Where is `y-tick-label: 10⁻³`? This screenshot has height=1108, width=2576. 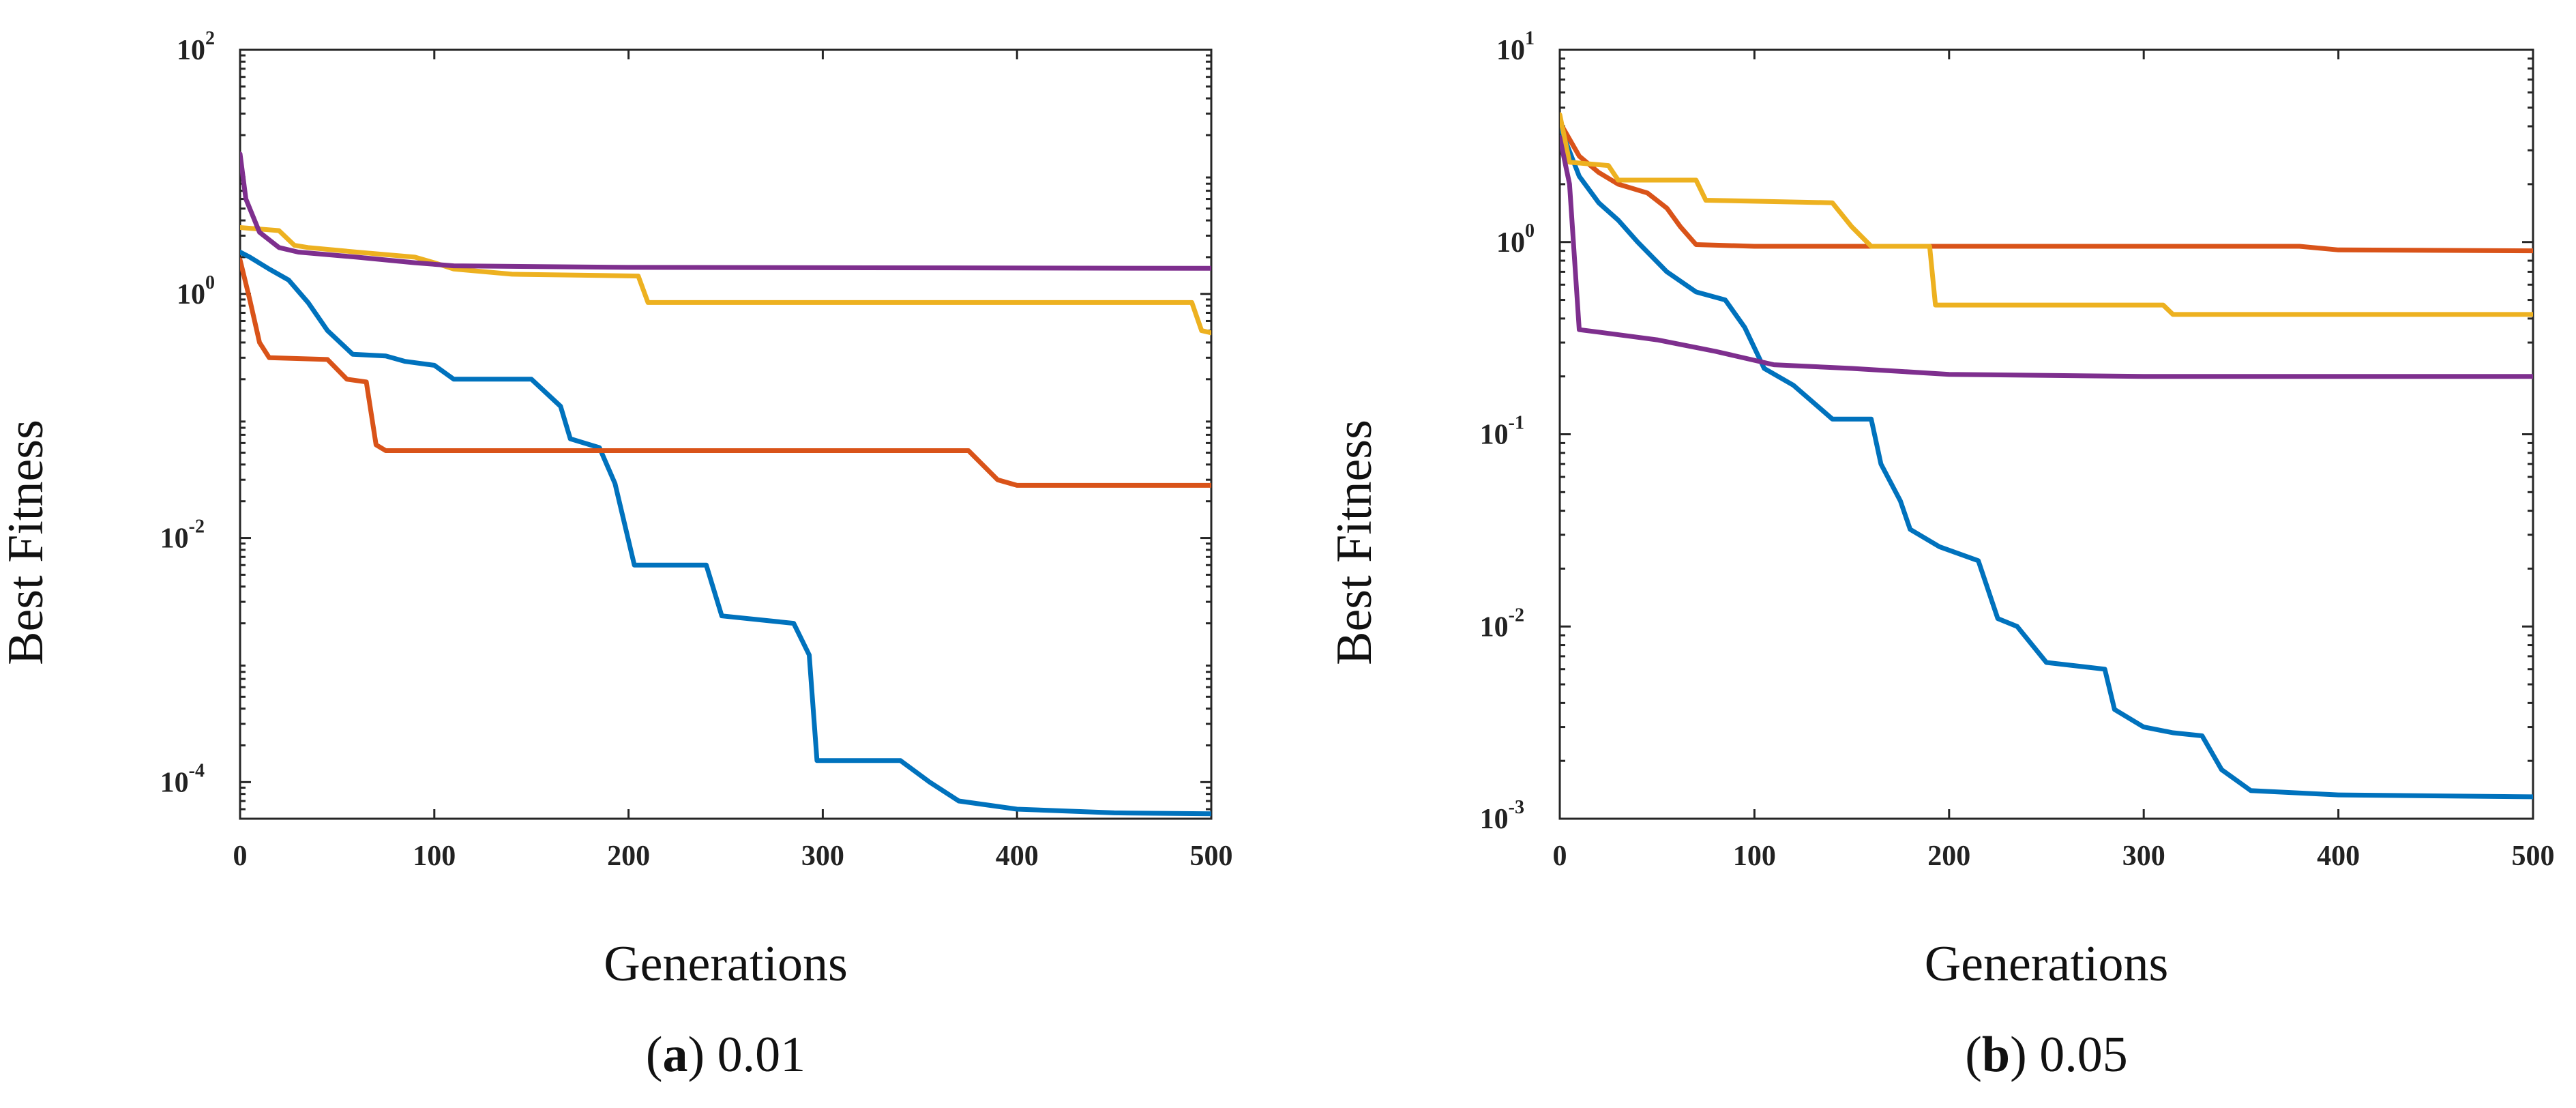
y-tick-label: 10⁻³ is located at coordinates (1502, 816).